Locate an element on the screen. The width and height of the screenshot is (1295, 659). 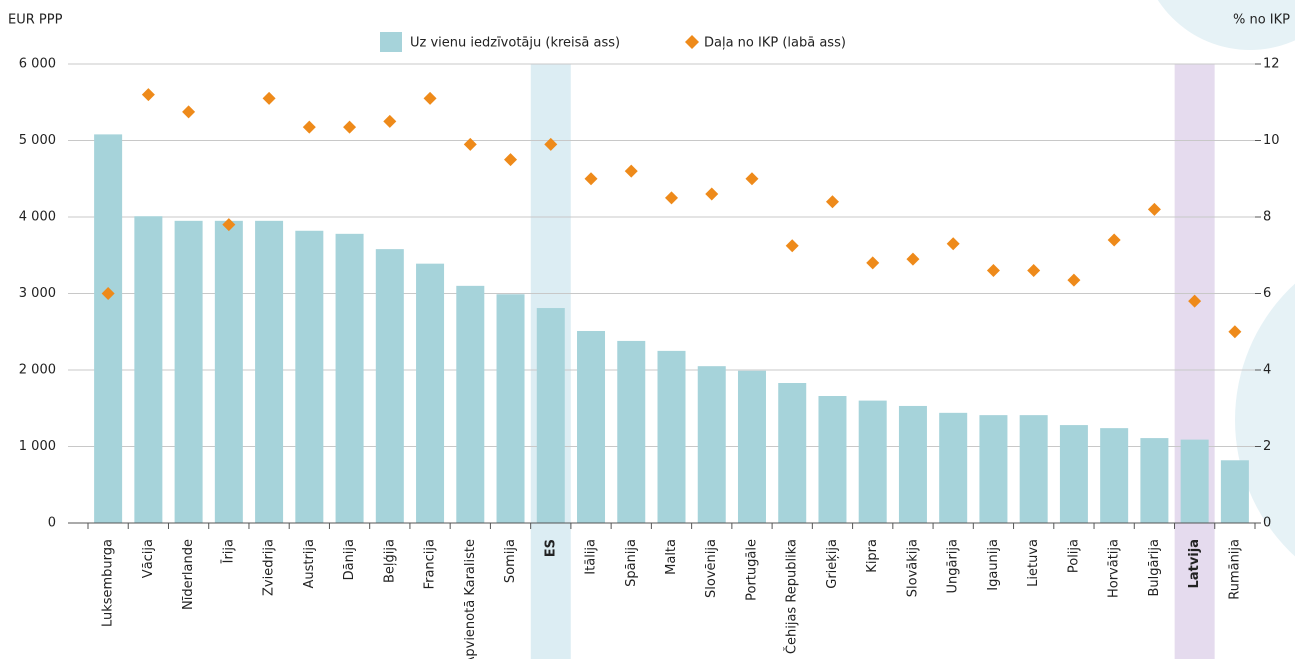
x-tick-label: Nīderlande is located at coordinates (188, 574).